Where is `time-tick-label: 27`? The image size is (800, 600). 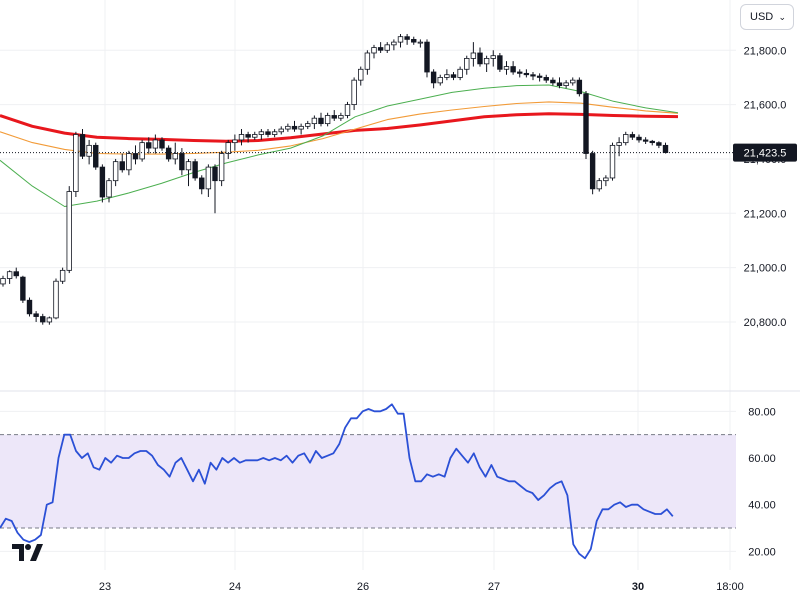 time-tick-label: 27 is located at coordinates (494, 587).